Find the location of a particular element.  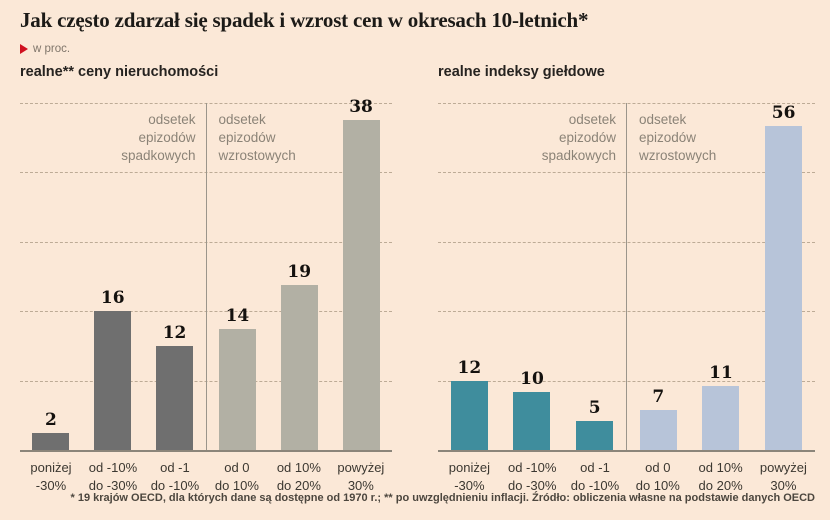

bar-slot: 19 is located at coordinates (299, 276).